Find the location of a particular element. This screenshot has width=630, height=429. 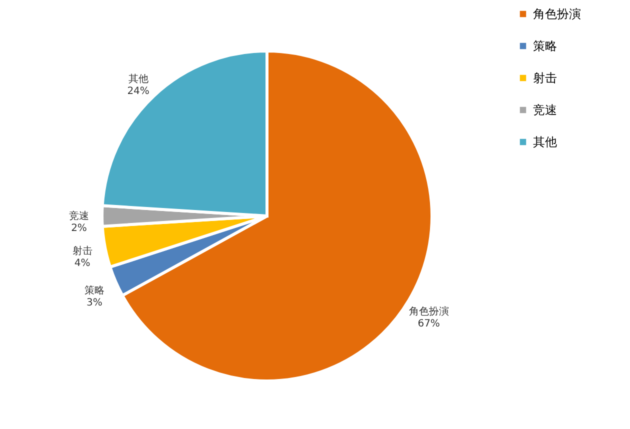

legend-label: 策略 is located at coordinates (545, 46).